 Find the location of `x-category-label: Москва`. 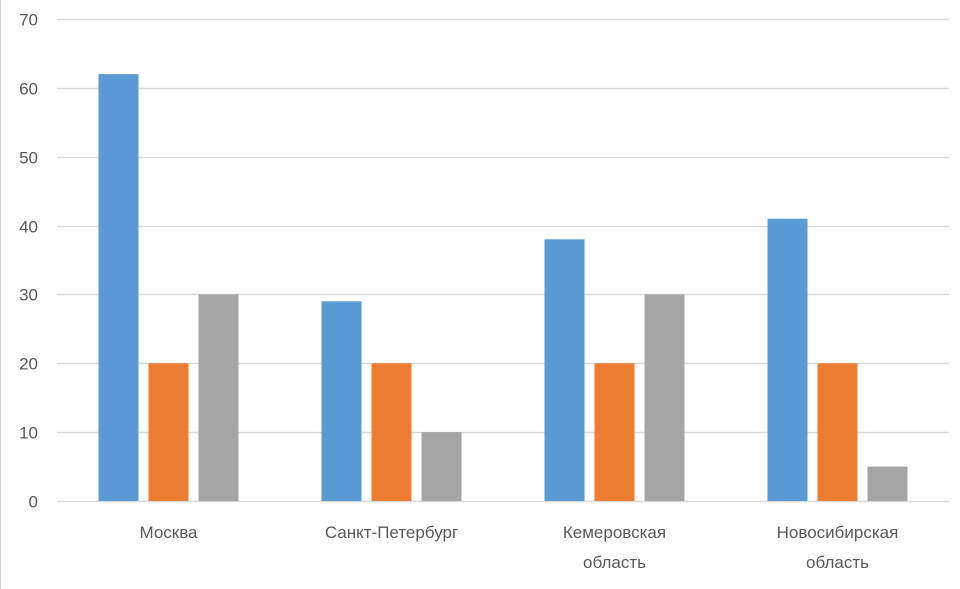

x-category-label: Москва is located at coordinates (168, 532).